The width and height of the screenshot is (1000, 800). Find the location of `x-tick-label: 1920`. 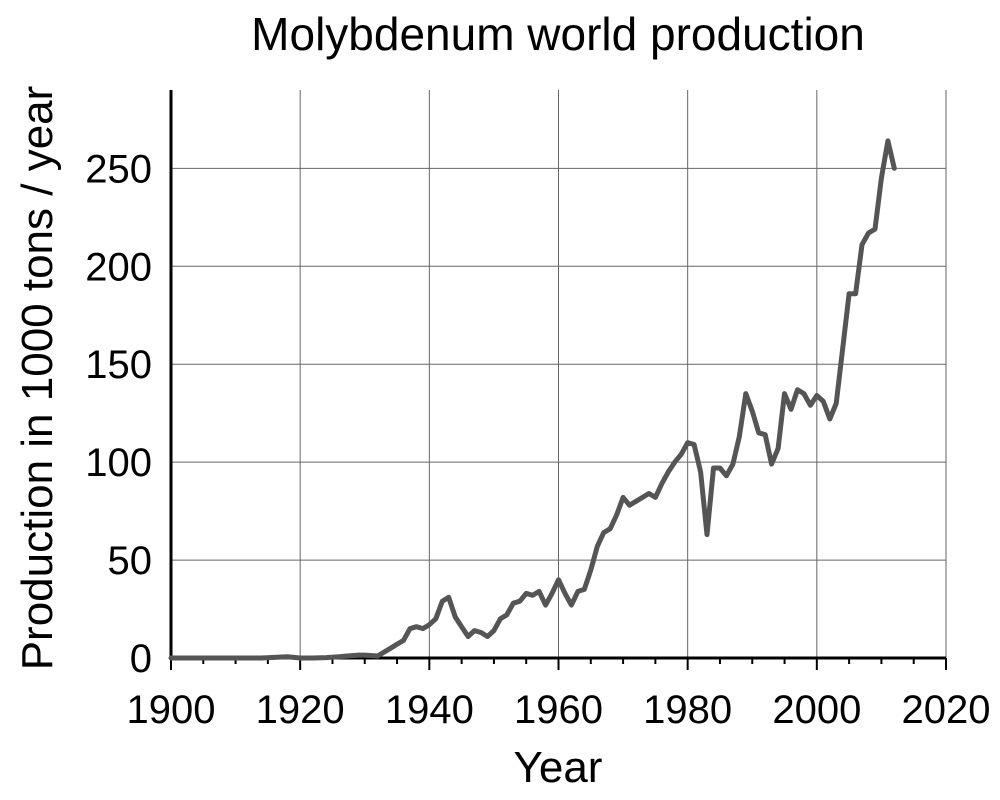

x-tick-label: 1920 is located at coordinates (300, 710).